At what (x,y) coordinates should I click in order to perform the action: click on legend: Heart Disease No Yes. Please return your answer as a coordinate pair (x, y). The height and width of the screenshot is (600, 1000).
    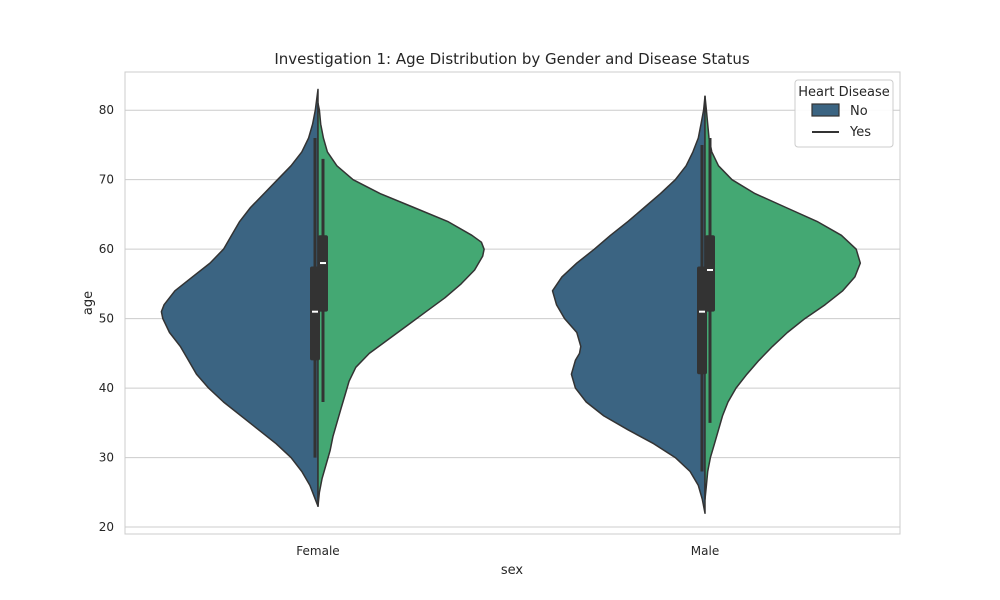
    Looking at the image, I should click on (844, 113).